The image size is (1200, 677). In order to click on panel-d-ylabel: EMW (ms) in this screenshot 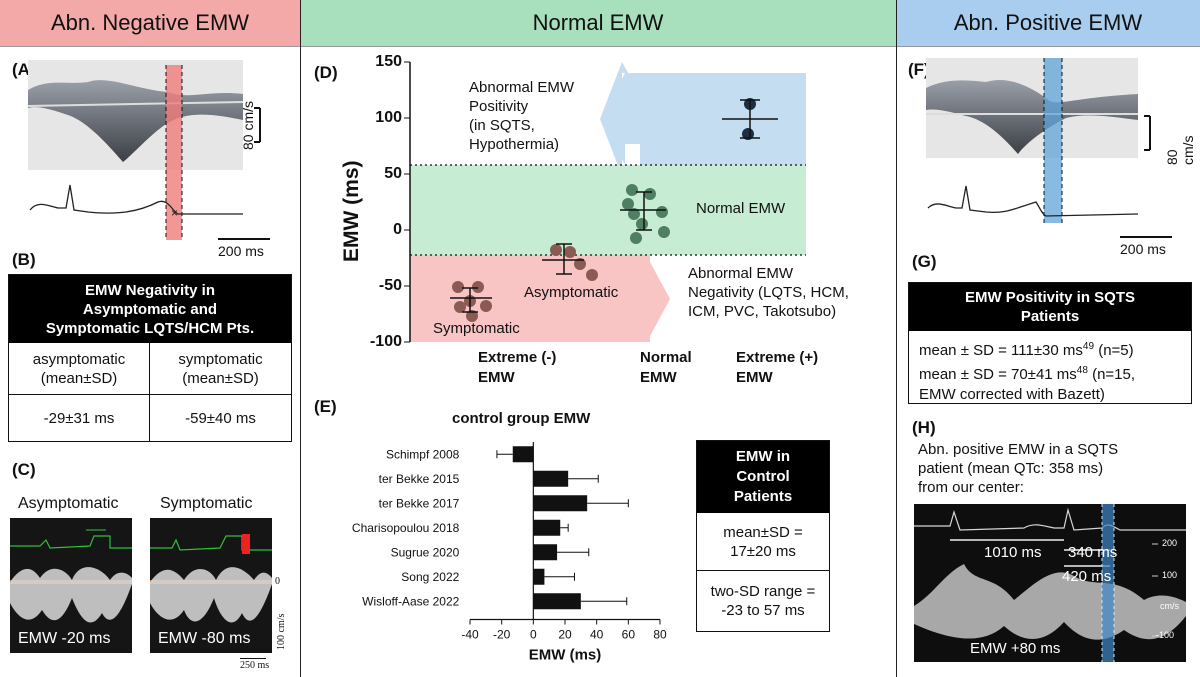, I will do `click(351, 211)`.